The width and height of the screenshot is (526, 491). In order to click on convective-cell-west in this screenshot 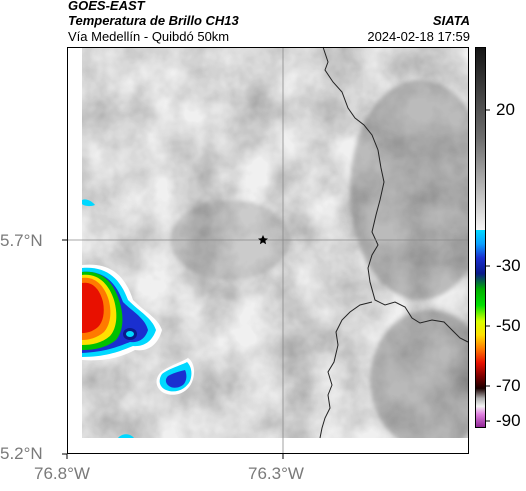, I will do `click(122, 312)`.